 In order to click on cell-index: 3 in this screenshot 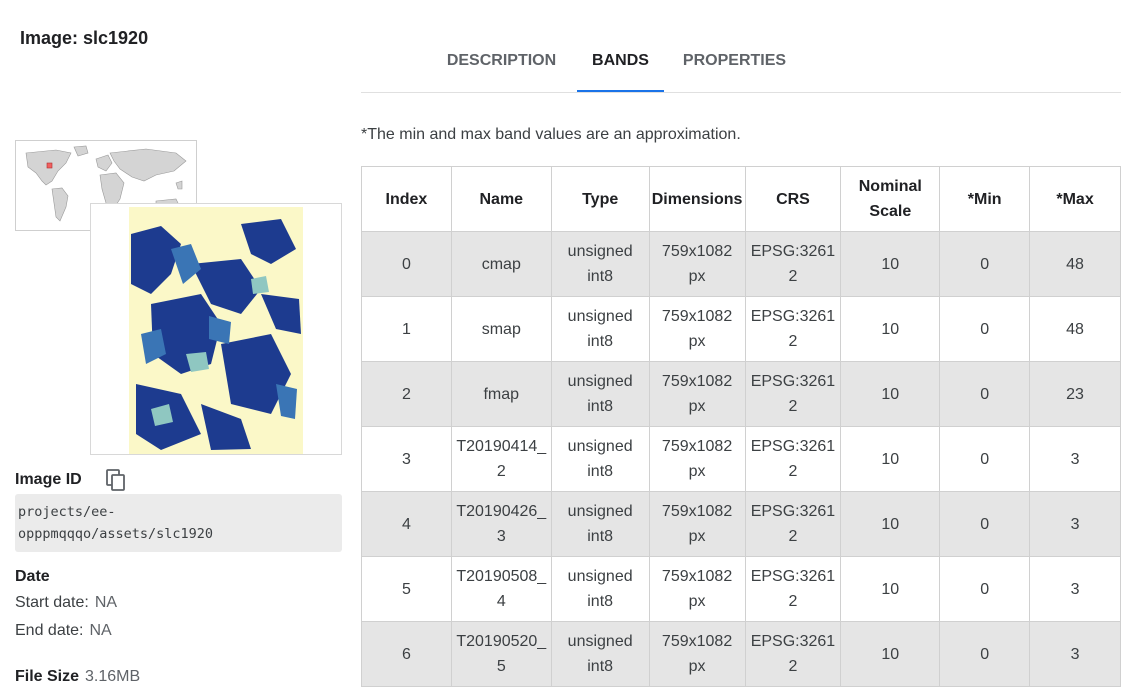, I will do `click(406, 459)`.